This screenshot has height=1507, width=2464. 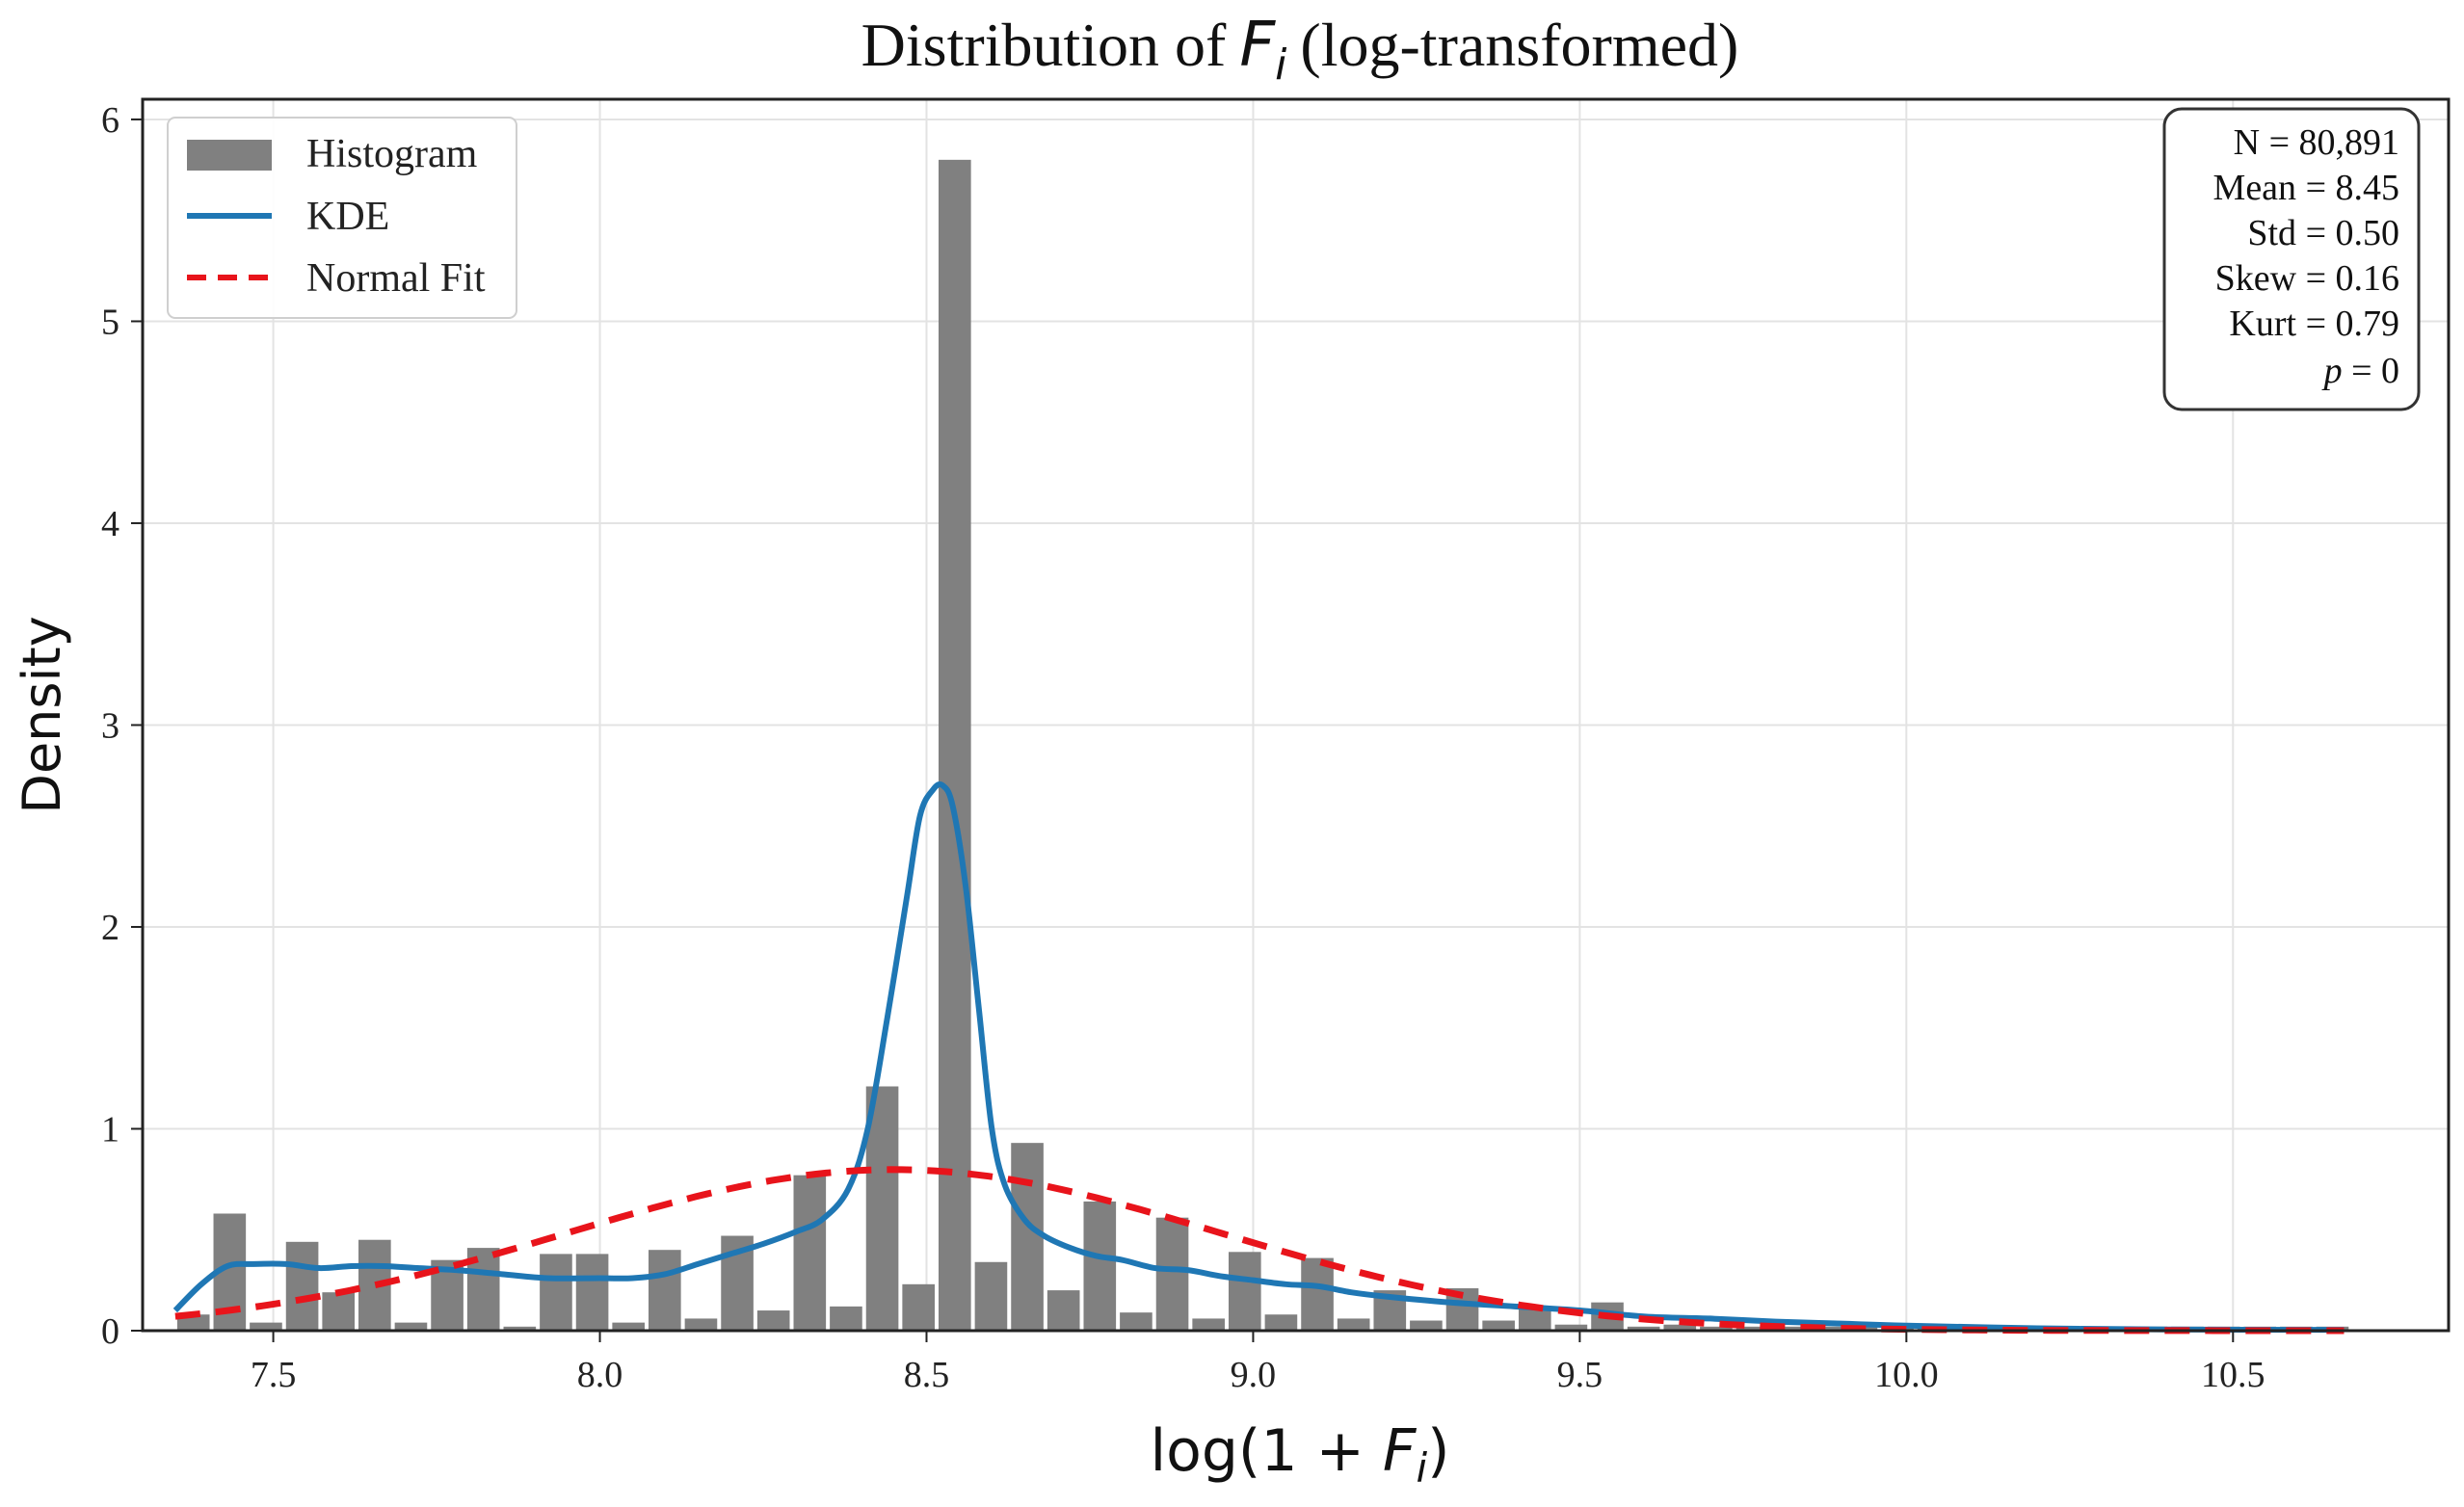 I want to click on stat-p: p = 0, so click(x=2360, y=371).